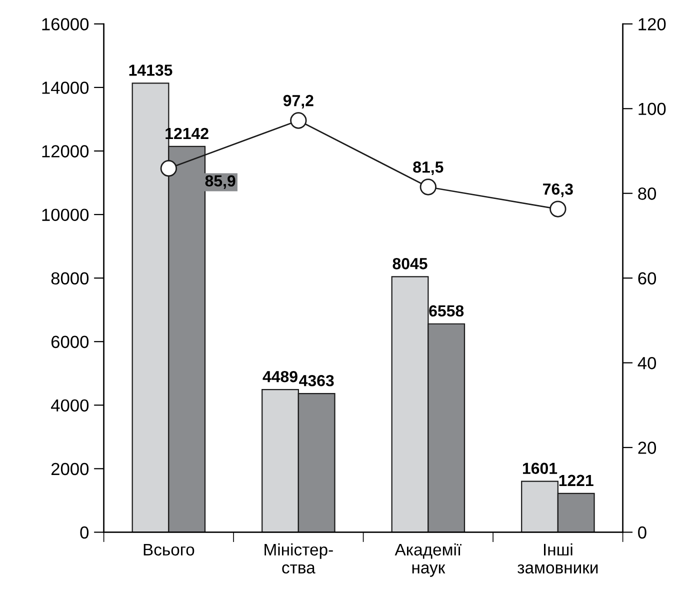 This screenshot has height=598, width=692. What do you see at coordinates (65, 214) in the screenshot?
I see `y-tick-label: 10000` at bounding box center [65, 214].